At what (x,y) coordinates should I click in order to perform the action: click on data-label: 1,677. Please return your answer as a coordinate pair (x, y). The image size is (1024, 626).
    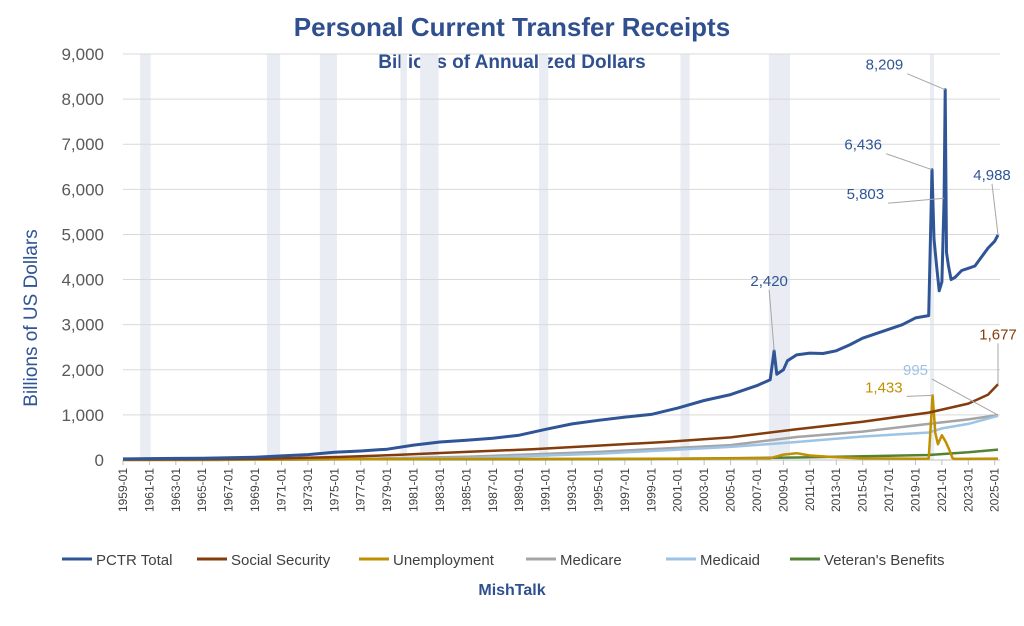
    Looking at the image, I should click on (998, 334).